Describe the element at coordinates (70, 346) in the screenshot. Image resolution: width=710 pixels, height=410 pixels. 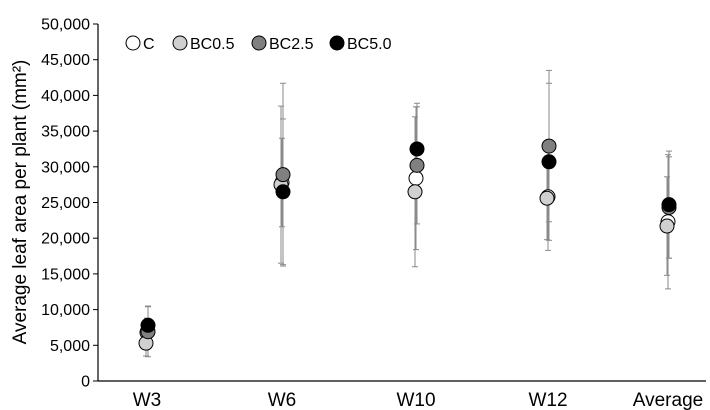
I see `y-tick-label: 5,000` at that location.